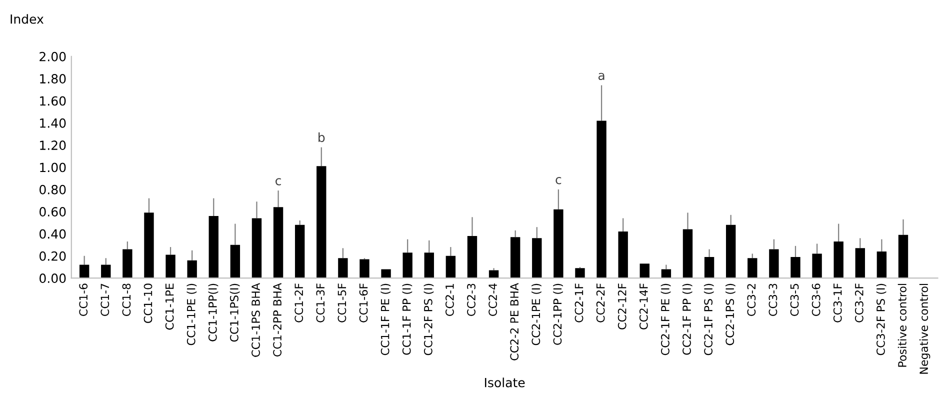 The image size is (952, 403). What do you see at coordinates (321, 137) in the screenshot?
I see `annotation: b` at bounding box center [321, 137].